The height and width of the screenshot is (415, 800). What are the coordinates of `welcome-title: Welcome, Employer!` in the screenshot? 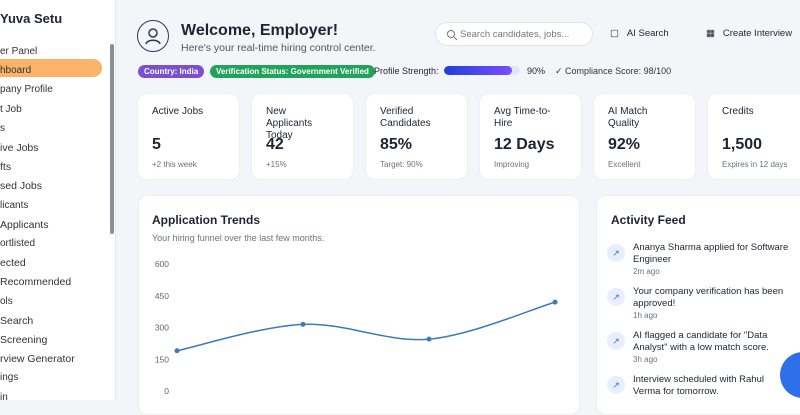 It's located at (260, 30).